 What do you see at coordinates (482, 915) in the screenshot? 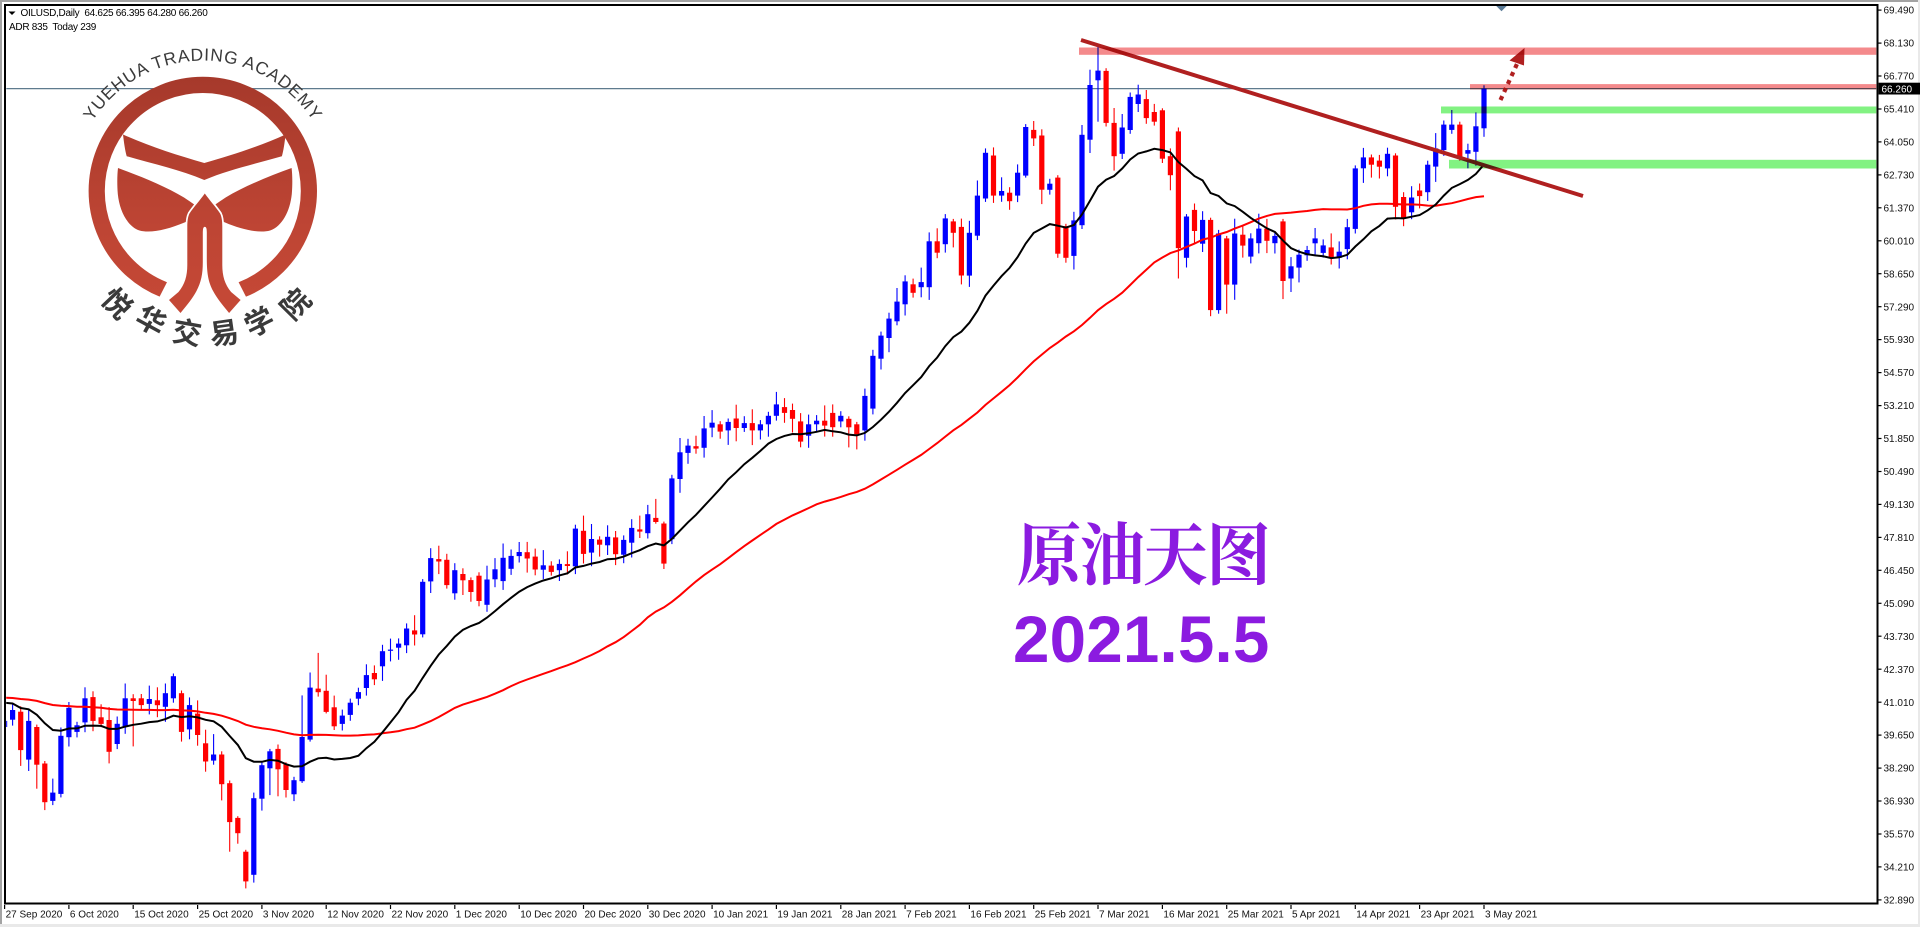
I see `svg-text: 1 Dec 2020` at bounding box center [482, 915].